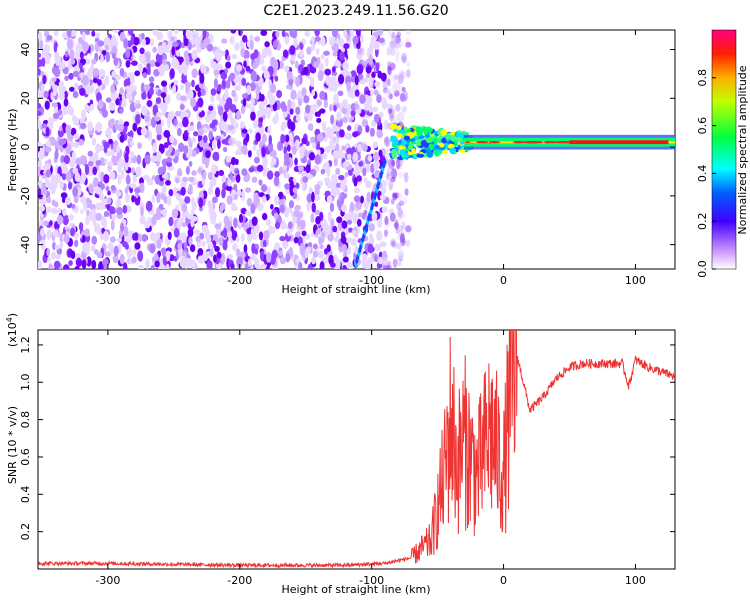  What do you see at coordinates (25, 196) in the screenshot?
I see `spectrogram-ytick-label: -20` at bounding box center [25, 196].